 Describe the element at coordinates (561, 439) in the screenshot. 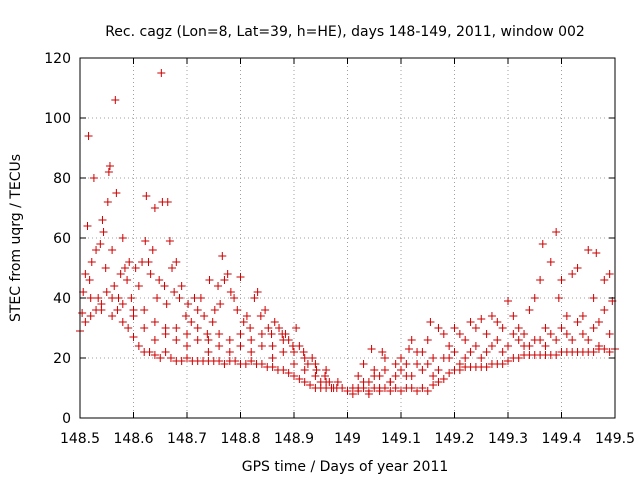

I see `x-tick-label: 149.4` at that location.